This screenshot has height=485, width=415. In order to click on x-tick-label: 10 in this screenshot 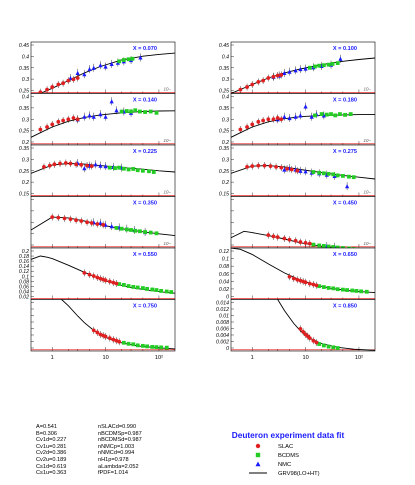, I will do `click(305, 358)`.